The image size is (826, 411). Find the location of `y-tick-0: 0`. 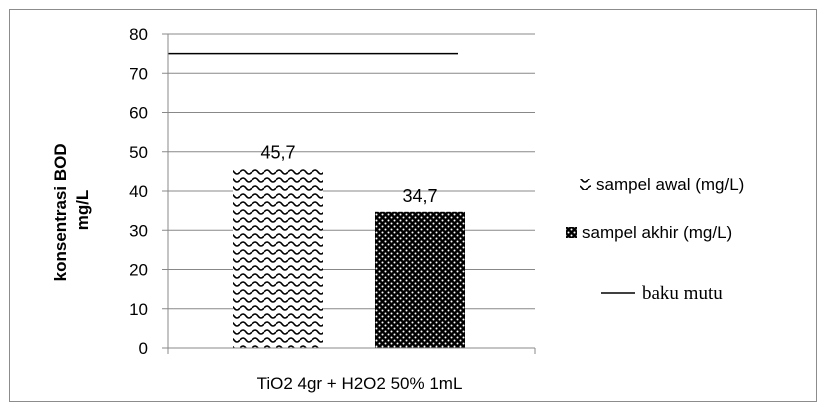

y-tick-0: 0 is located at coordinates (143, 348).